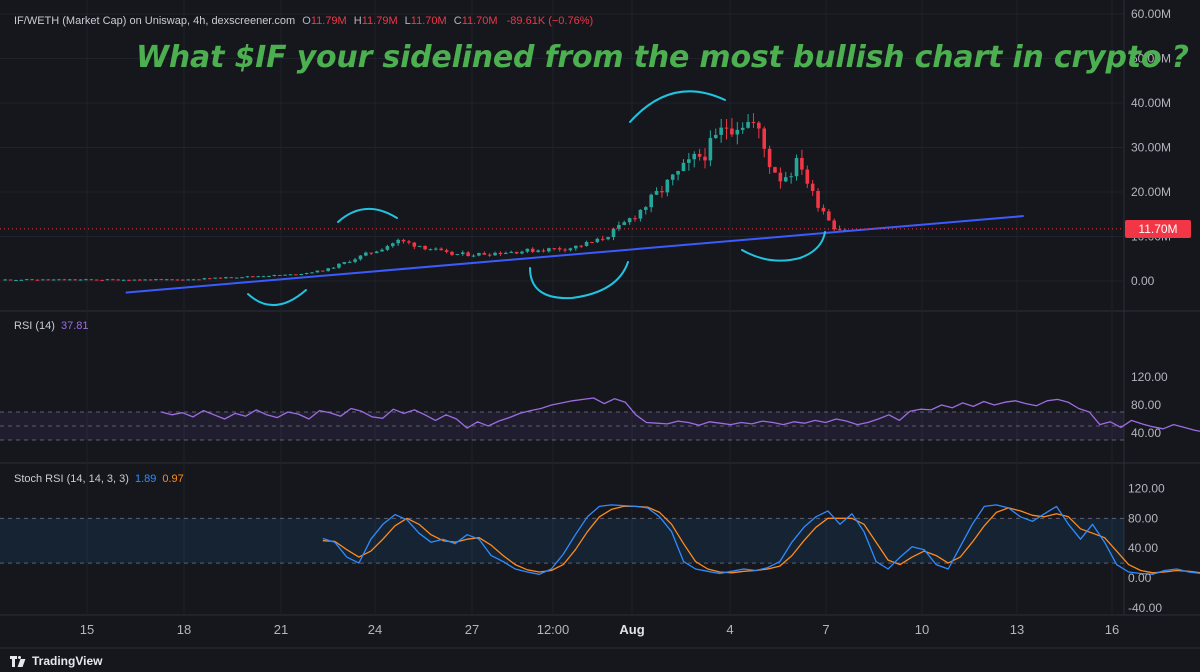 This screenshot has width=1200, height=672. Describe the element at coordinates (1143, 518) in the screenshot. I see `stoch-axis-label: 80.00` at that location.